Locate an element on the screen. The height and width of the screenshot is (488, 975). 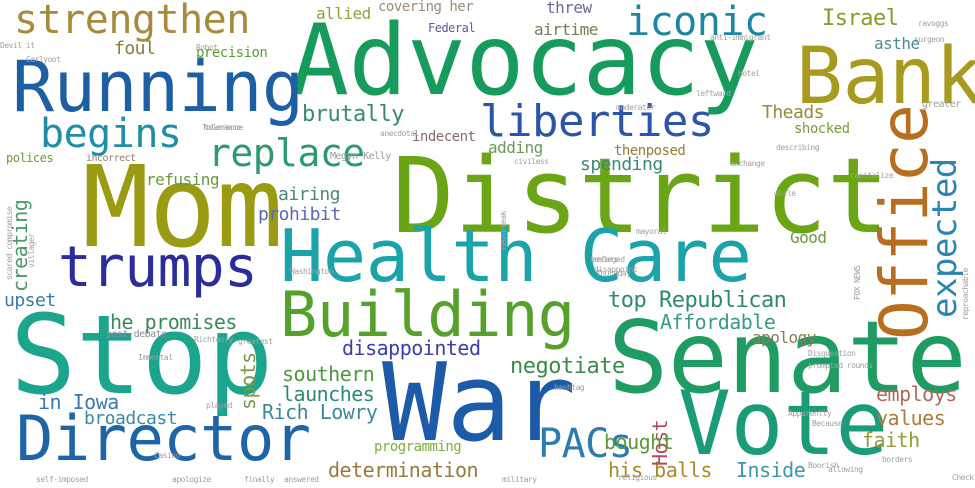
cloud-word: Advocacy is located at coordinates (524, 61).